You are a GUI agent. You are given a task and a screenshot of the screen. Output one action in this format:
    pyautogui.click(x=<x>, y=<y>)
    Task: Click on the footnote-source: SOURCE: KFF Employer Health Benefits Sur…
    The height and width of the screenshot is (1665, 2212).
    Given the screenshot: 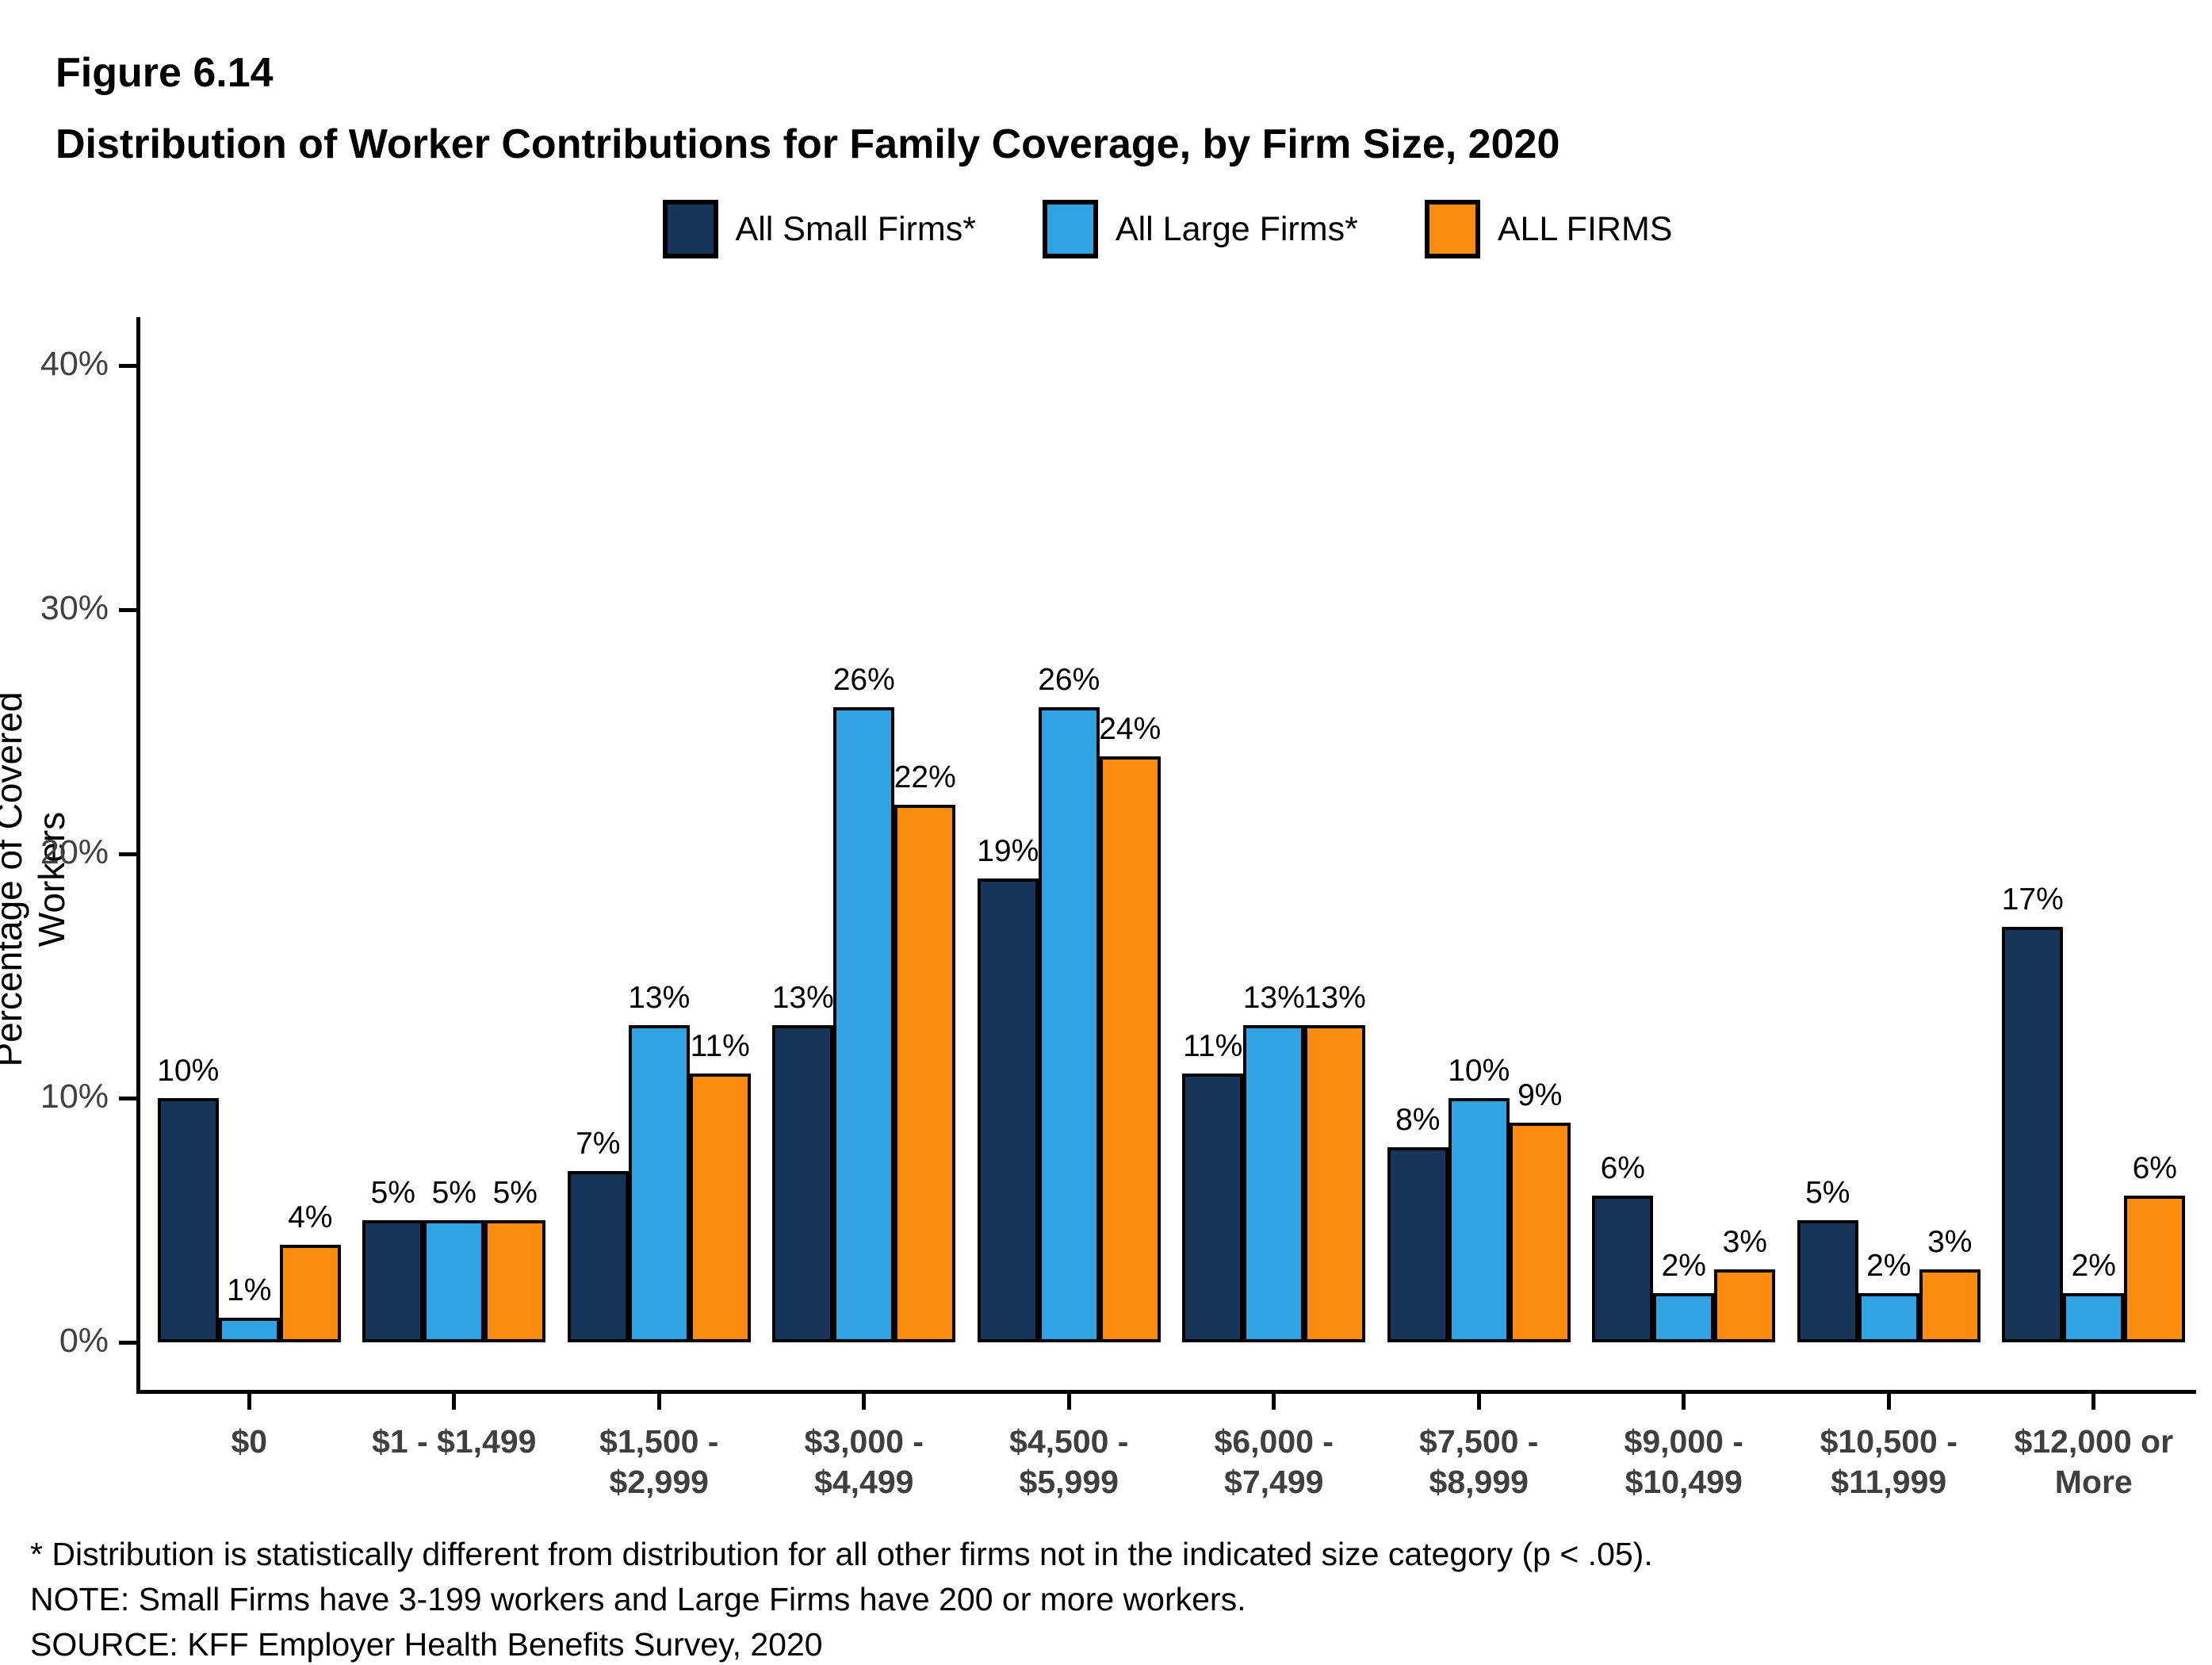 What is the action you would take?
    pyautogui.click(x=426, y=1644)
    